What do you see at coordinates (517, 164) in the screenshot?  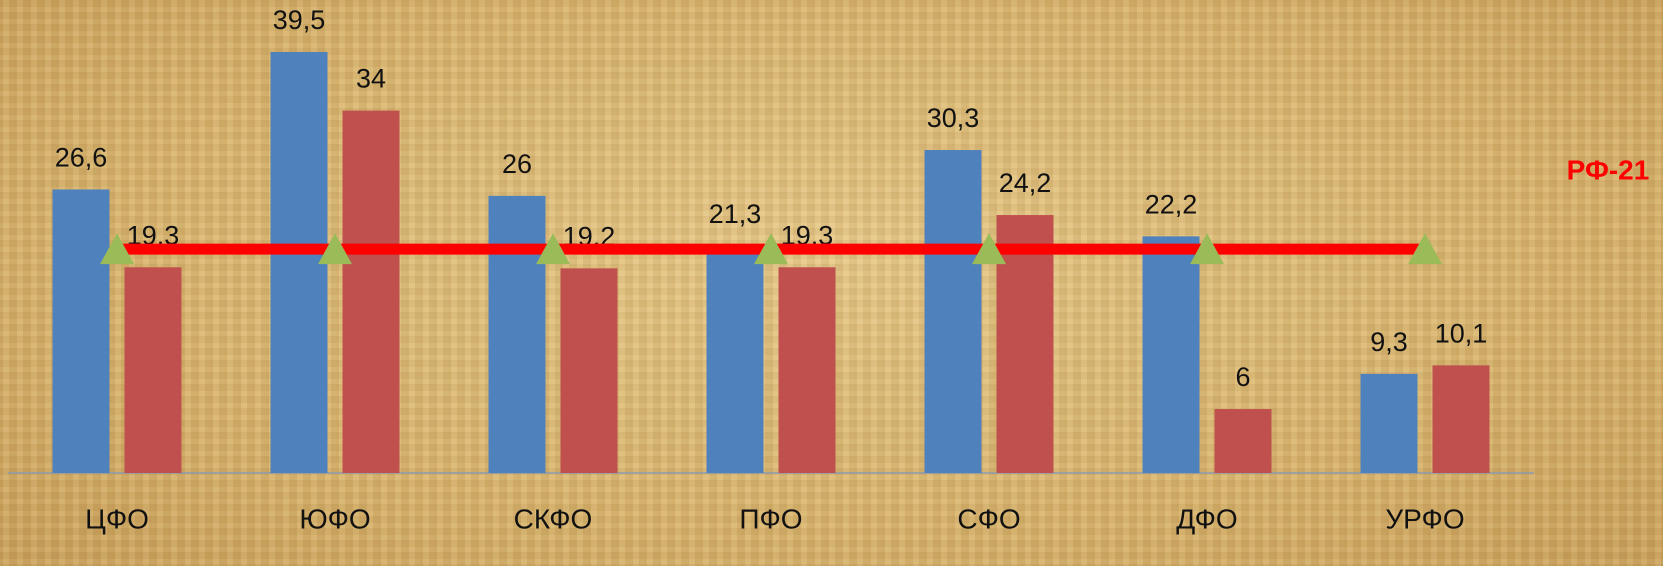 I see `data-label: 26` at bounding box center [517, 164].